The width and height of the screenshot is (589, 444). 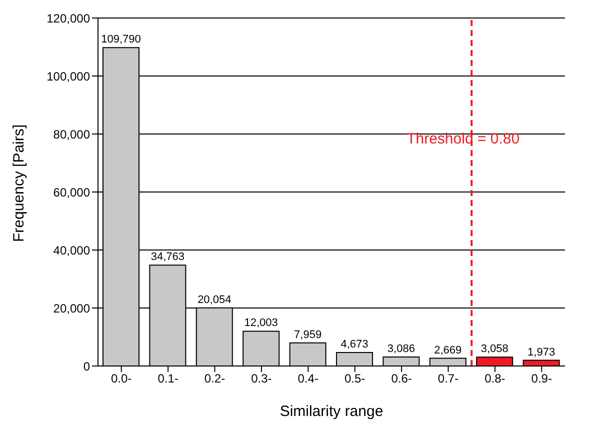 I want to click on y-tick-label: 40,000, so click(x=71, y=250).